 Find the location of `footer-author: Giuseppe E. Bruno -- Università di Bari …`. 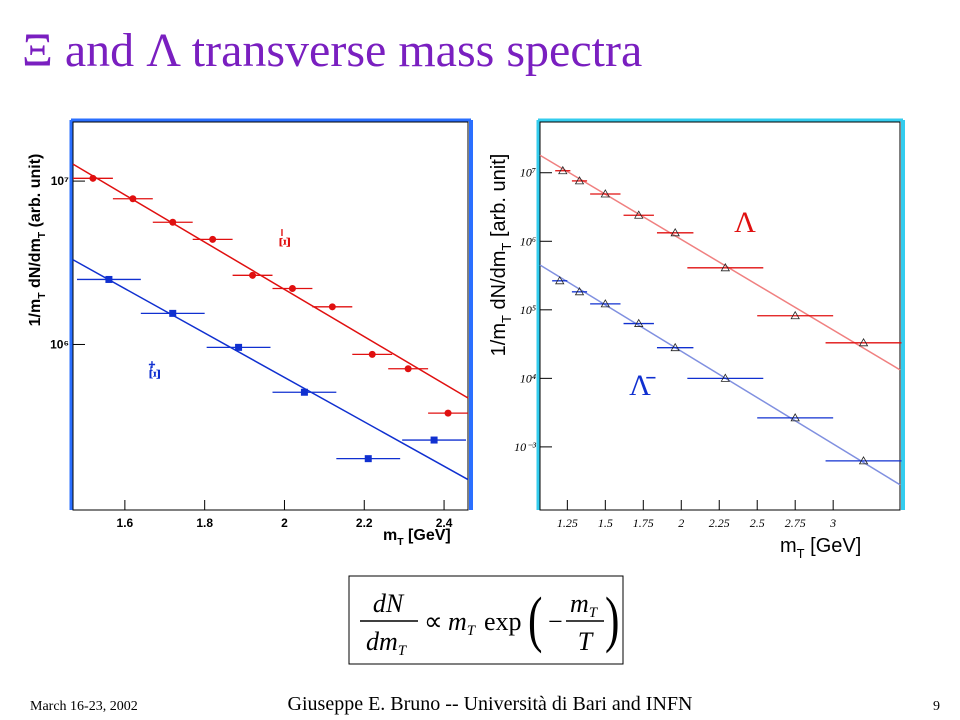

footer-author: Giuseppe E. Bruno -- Università di Bari … is located at coordinates (490, 704).